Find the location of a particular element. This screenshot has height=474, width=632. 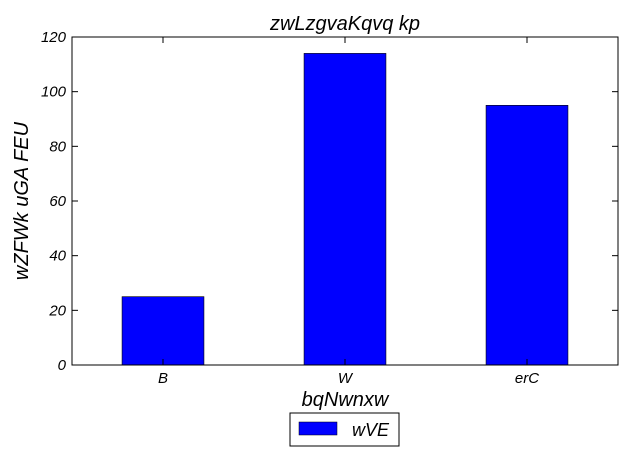

legend-box is located at coordinates (344, 429).